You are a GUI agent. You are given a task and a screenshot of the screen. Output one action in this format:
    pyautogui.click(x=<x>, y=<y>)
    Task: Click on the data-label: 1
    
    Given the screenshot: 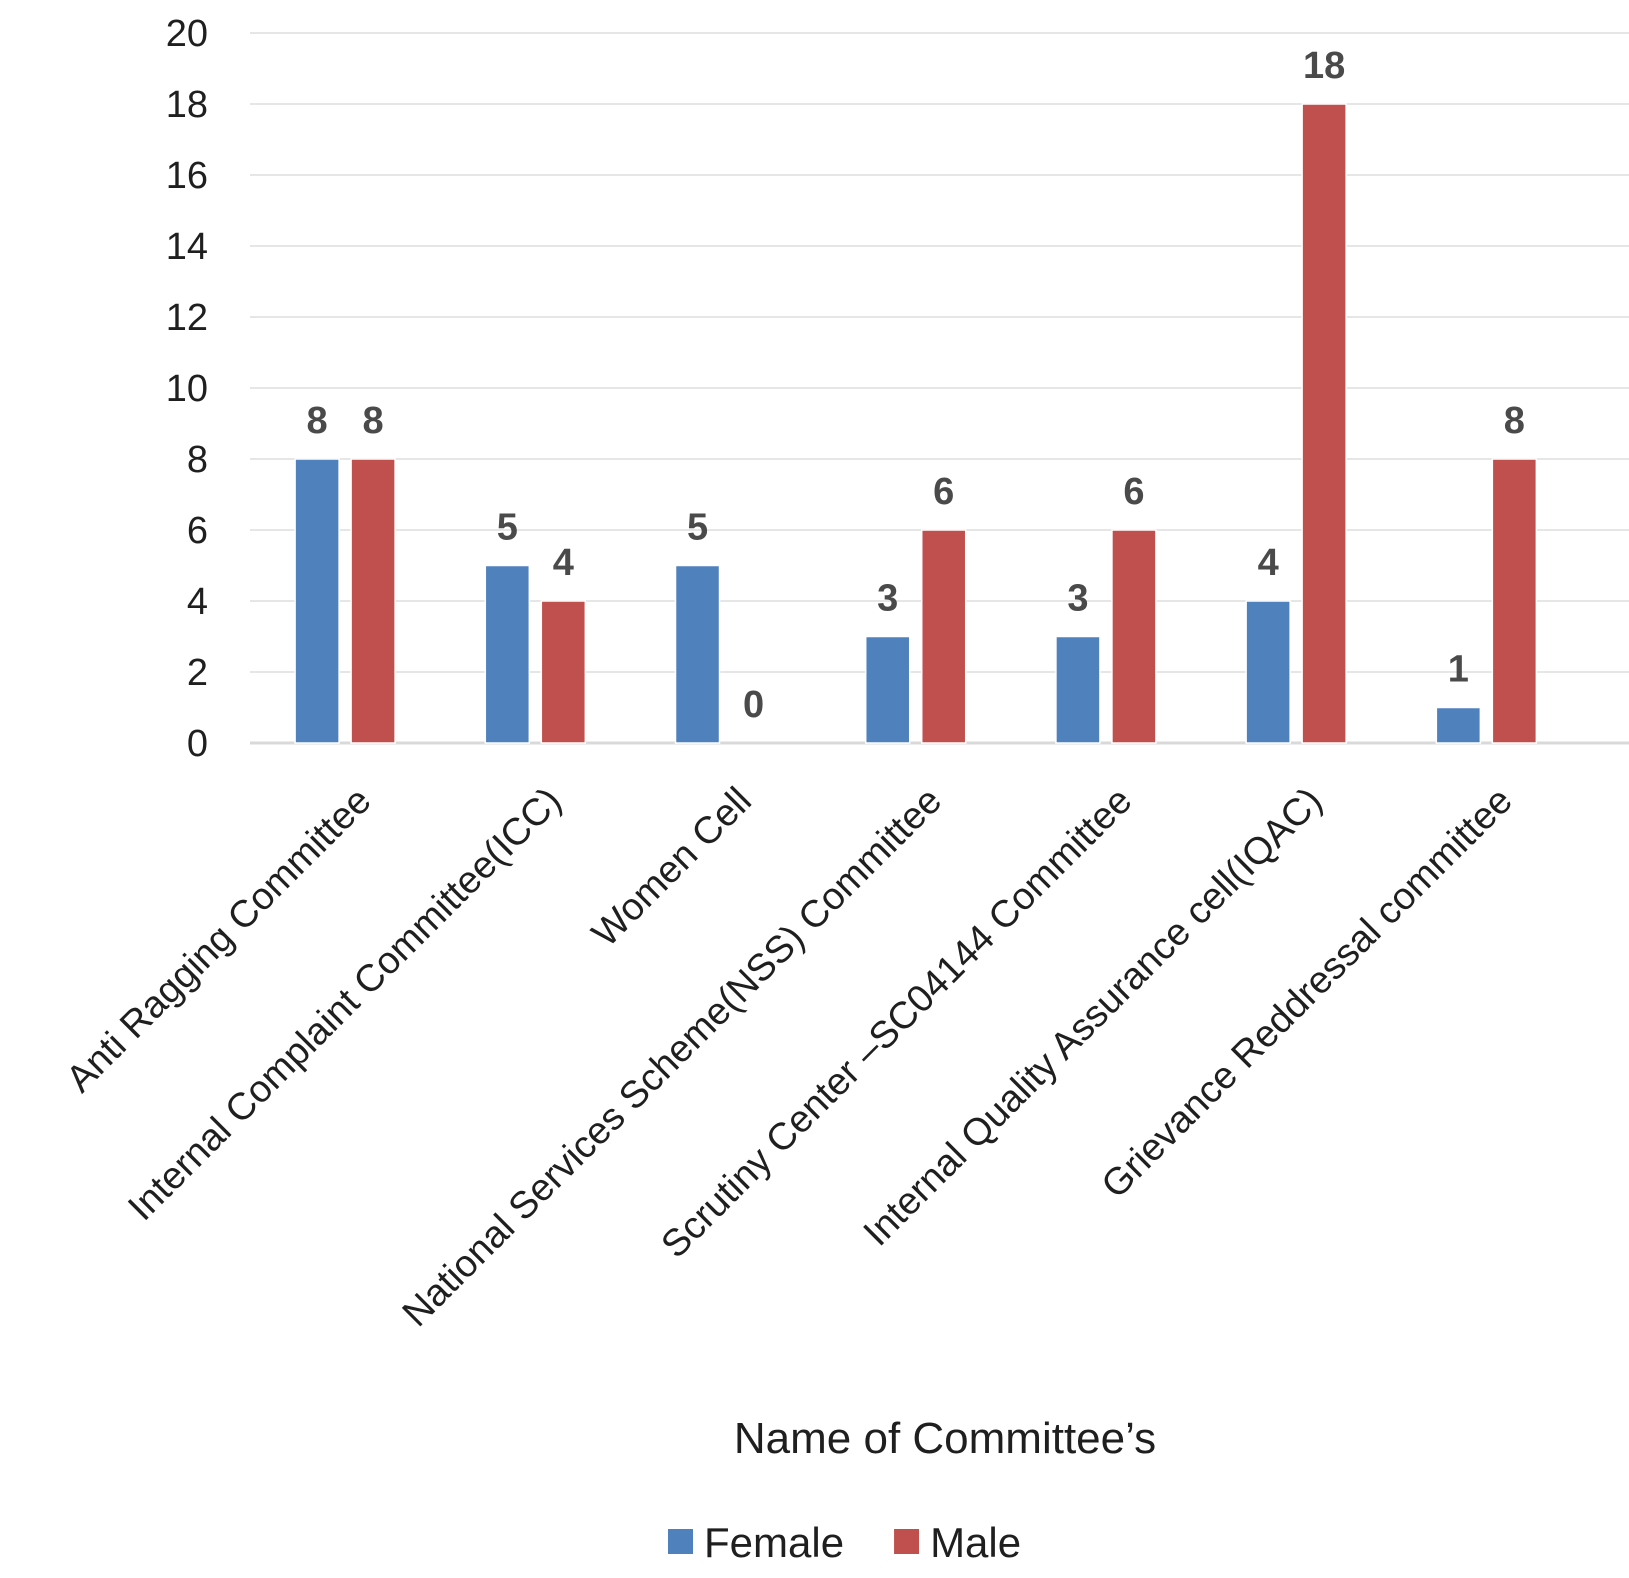 What is the action you would take?
    pyautogui.click(x=1458, y=670)
    